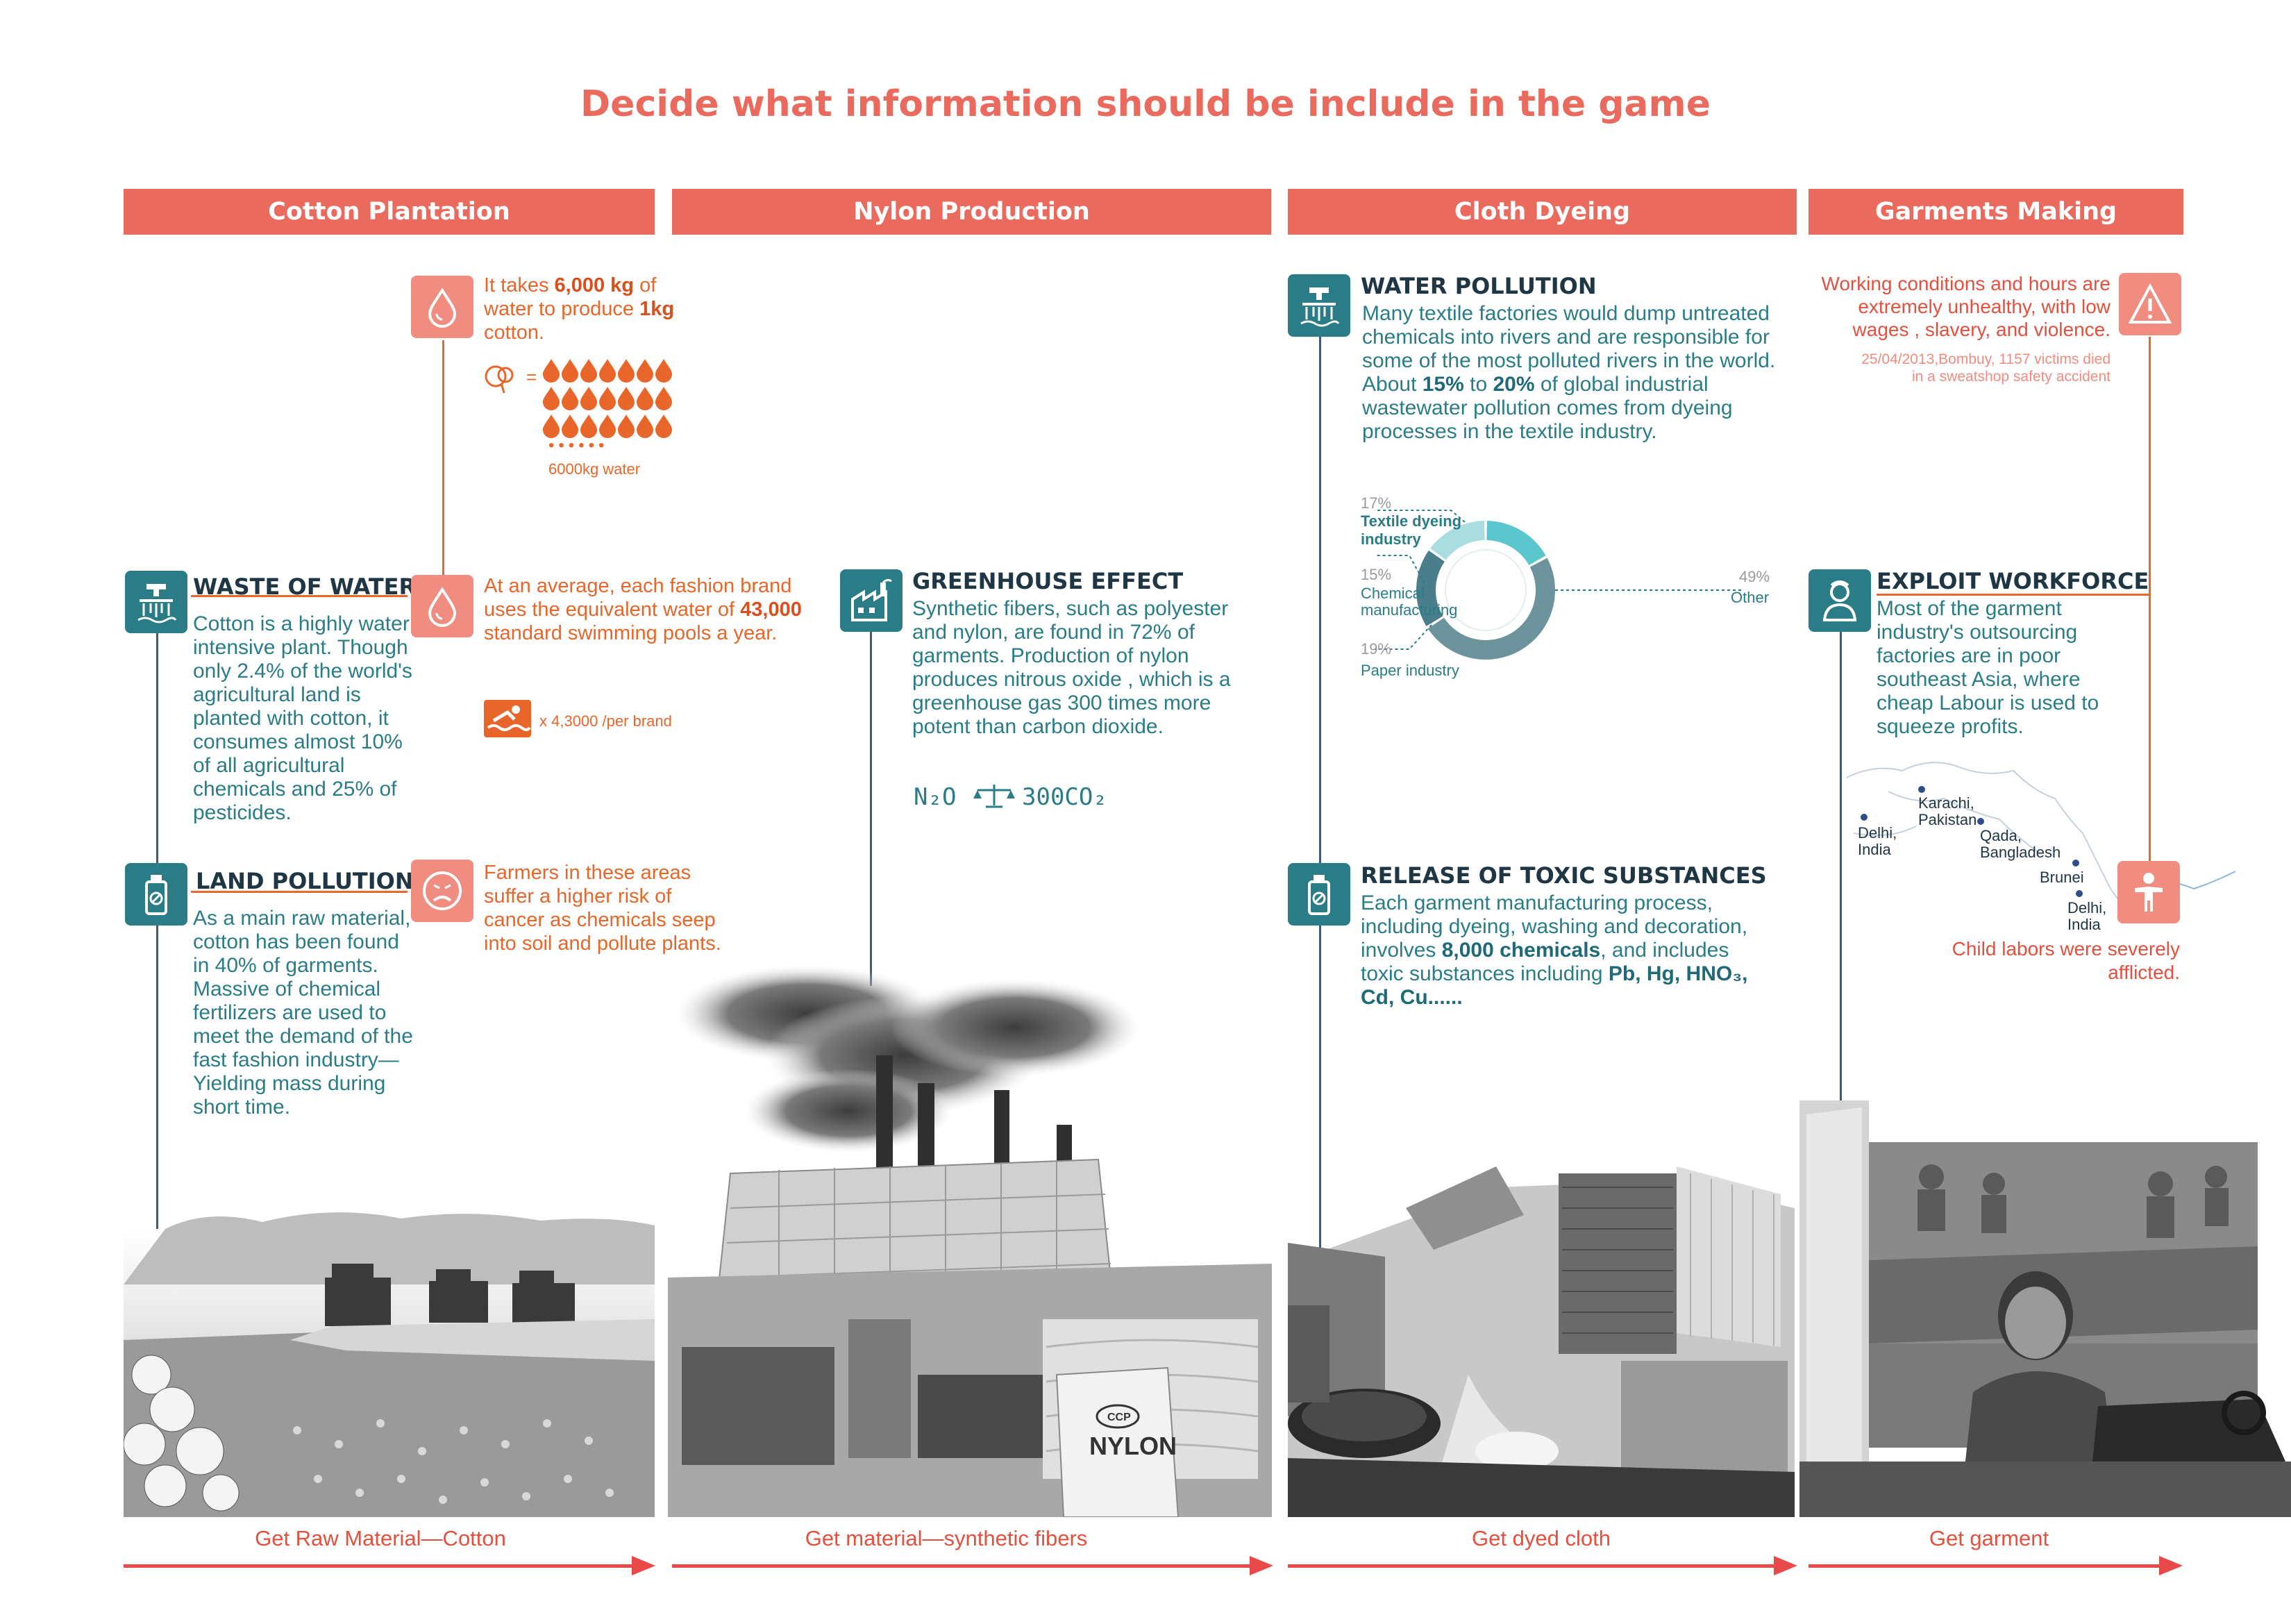 The image size is (2291, 1624). Describe the element at coordinates (2066, 961) in the screenshot. I see `child-labor-text: Child labors were severely afflicted.` at that location.